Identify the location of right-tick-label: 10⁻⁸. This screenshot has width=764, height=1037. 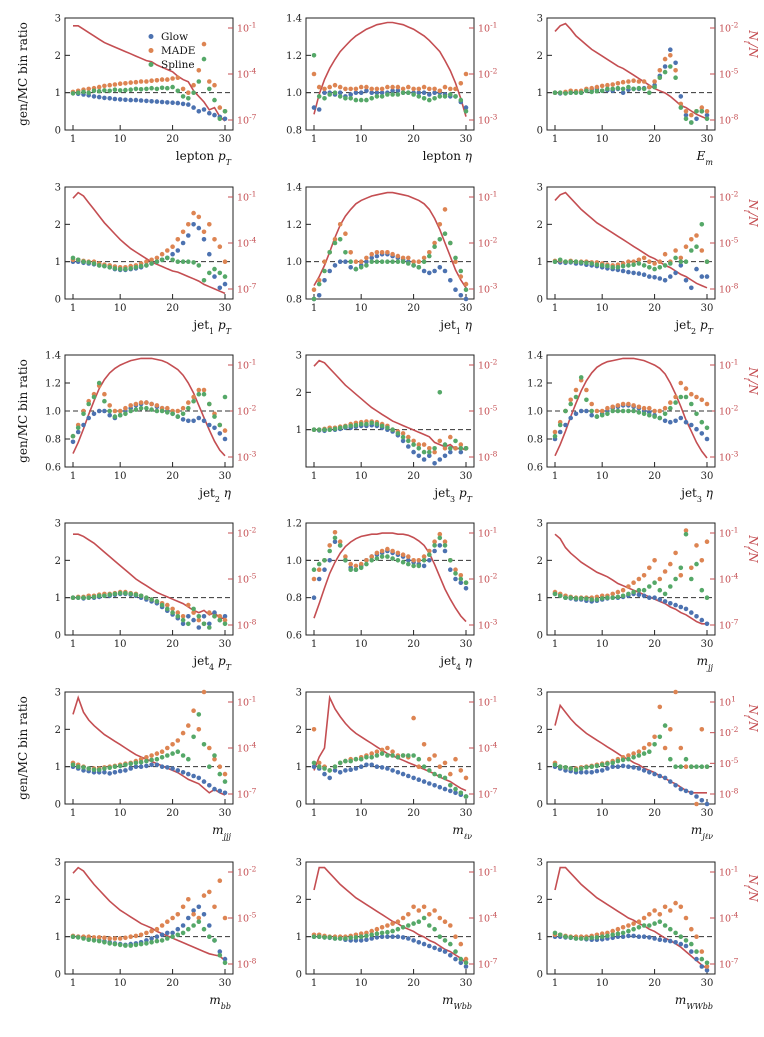
(729, 119).